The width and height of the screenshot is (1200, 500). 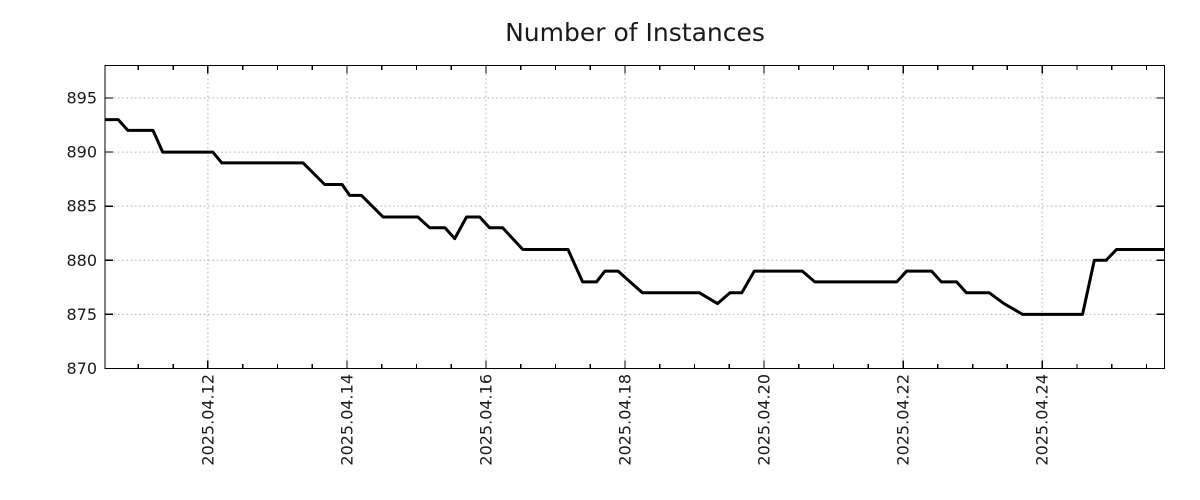 I want to click on x-tick-label: 2025.04.22, so click(x=903, y=420).